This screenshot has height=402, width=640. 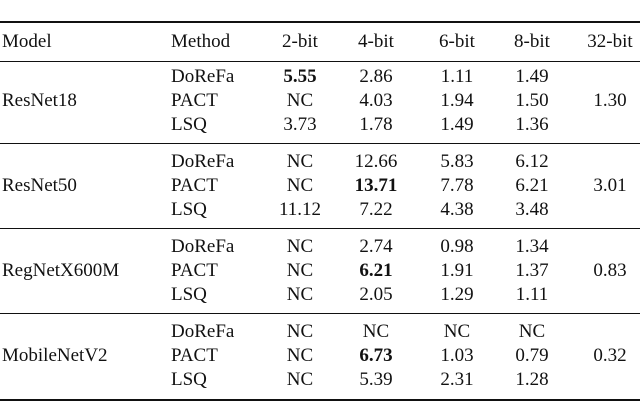 I want to click on value-cell: 1.94, so click(x=457, y=100).